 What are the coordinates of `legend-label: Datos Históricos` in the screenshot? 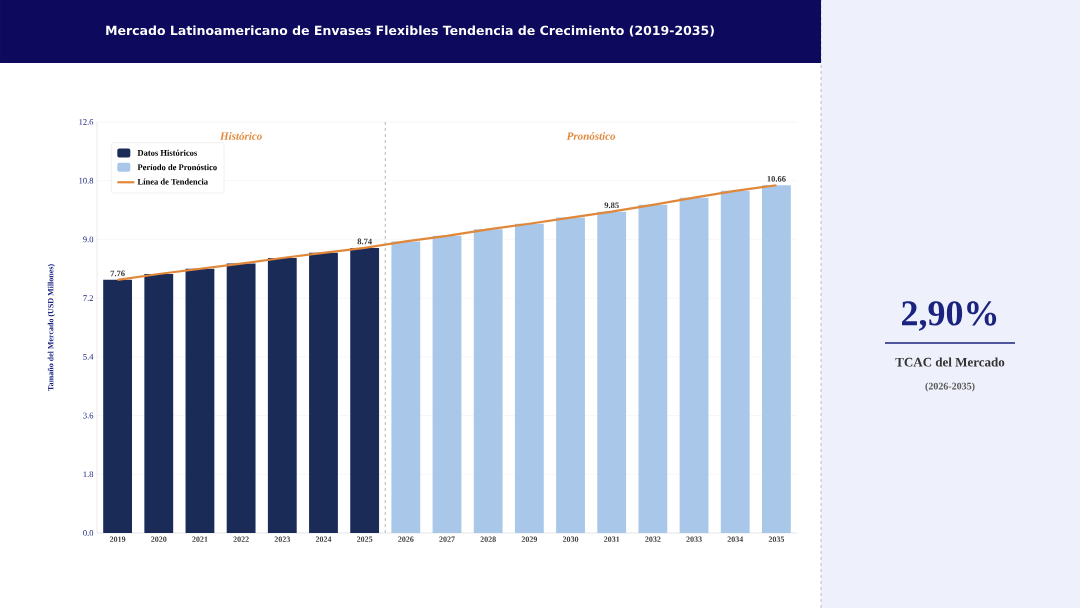 It's located at (167, 152).